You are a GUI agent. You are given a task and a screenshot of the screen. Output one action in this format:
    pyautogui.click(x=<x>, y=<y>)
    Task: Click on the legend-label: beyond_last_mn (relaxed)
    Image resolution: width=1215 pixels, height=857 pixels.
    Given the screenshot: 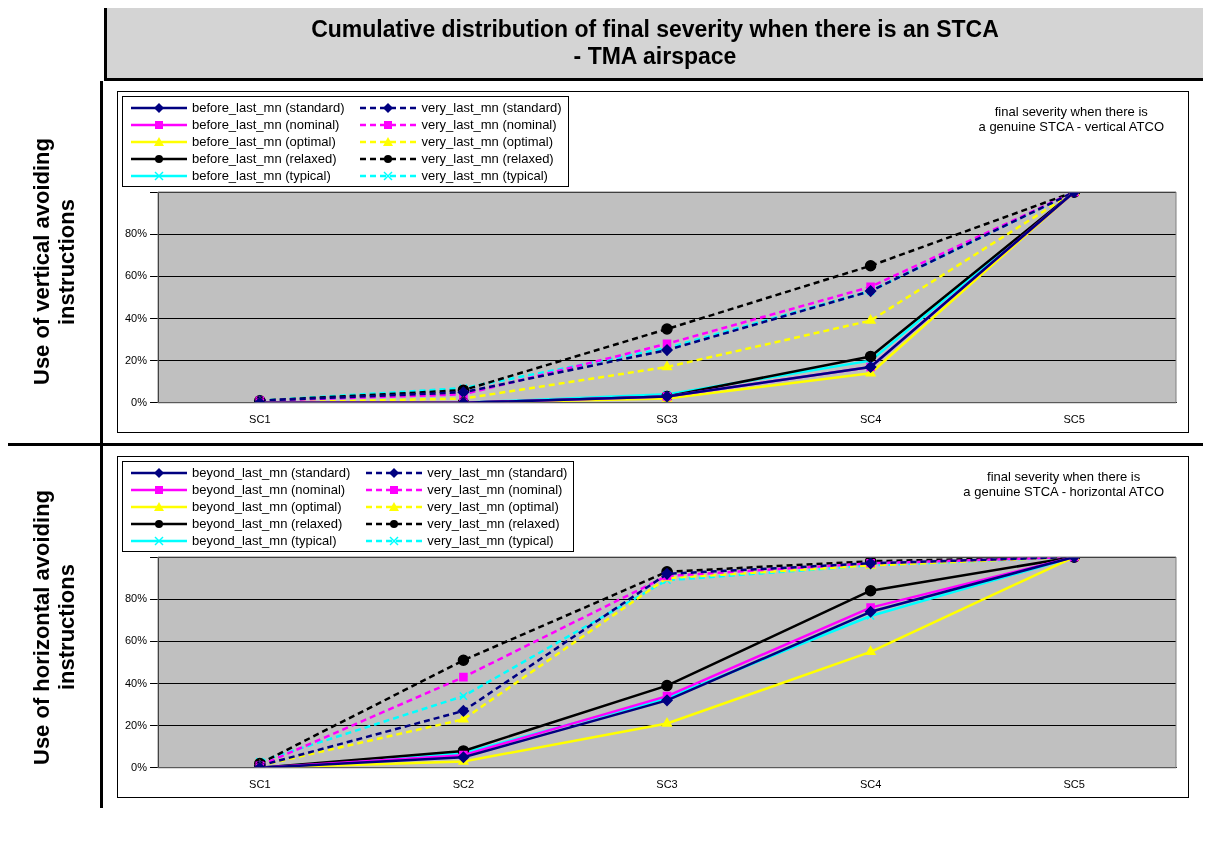 What is the action you would take?
    pyautogui.click(x=267, y=523)
    